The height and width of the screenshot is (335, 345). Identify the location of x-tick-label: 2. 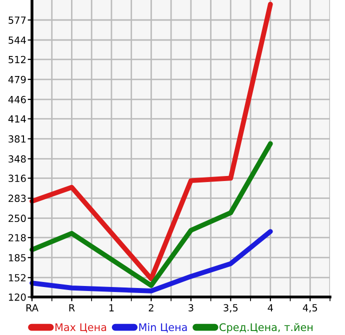
(151, 308).